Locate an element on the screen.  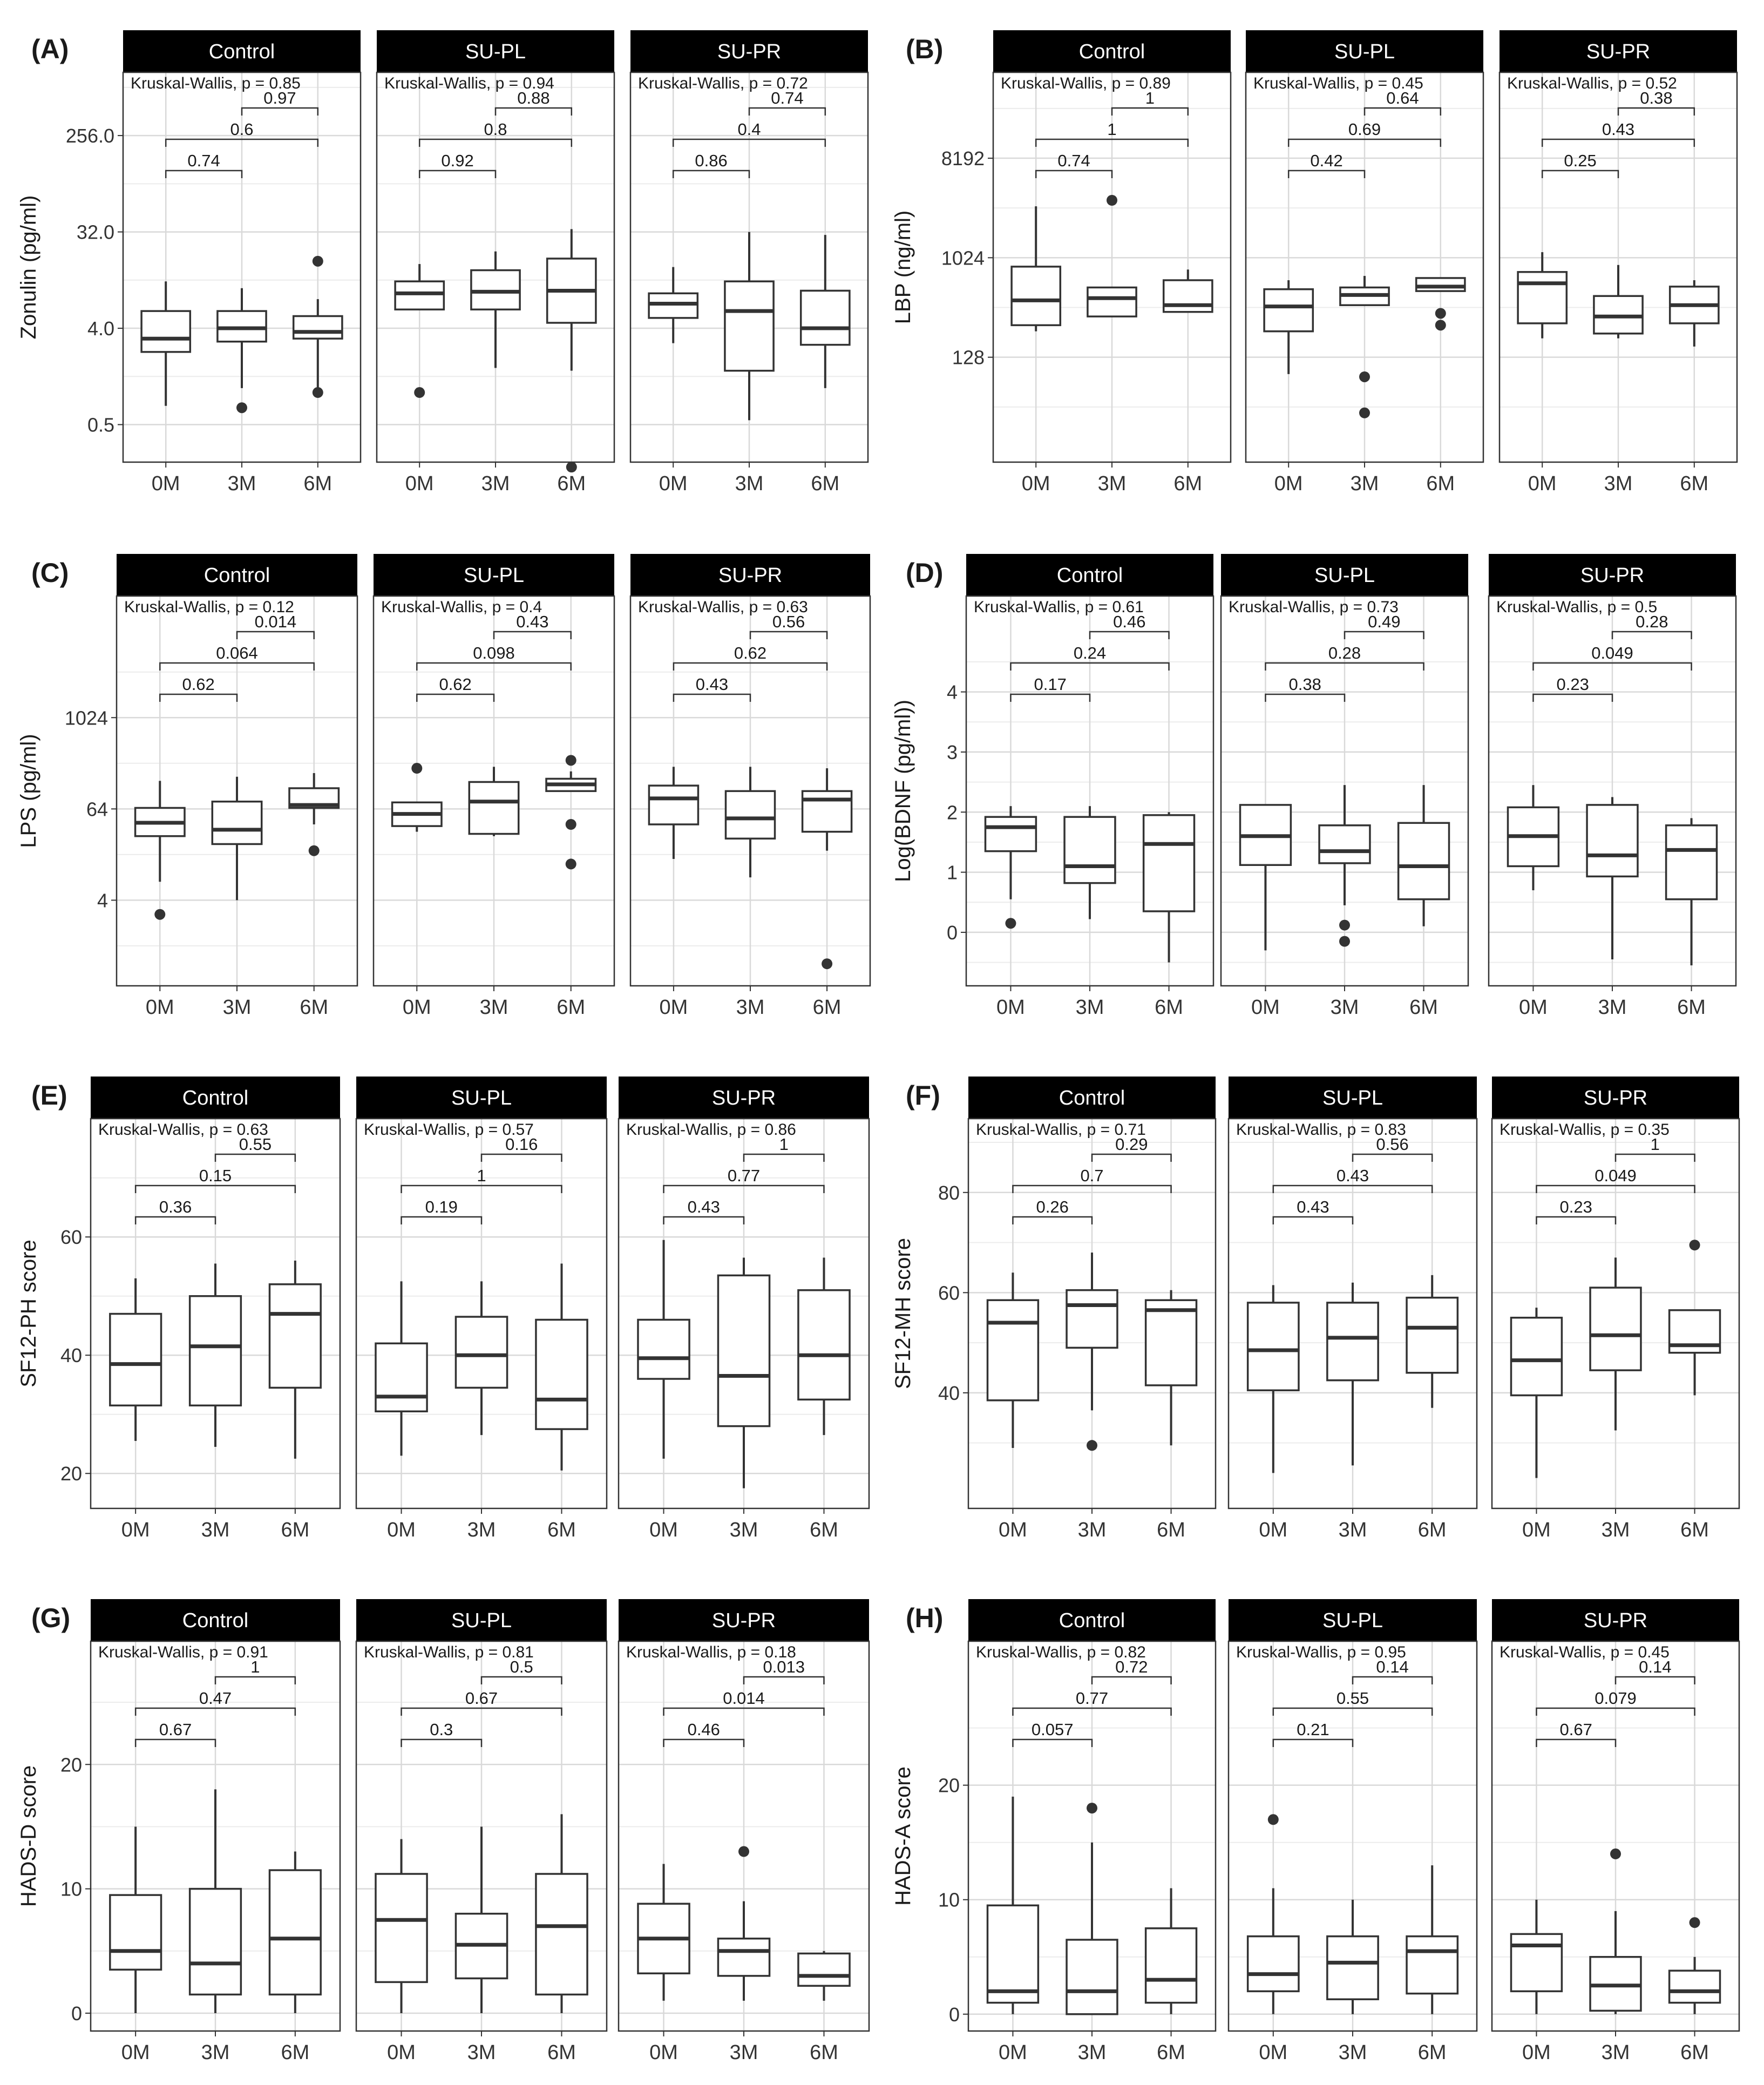
panel-g-facet-su-pl-bracket-0m-3m is located at coordinates (442, 1742).